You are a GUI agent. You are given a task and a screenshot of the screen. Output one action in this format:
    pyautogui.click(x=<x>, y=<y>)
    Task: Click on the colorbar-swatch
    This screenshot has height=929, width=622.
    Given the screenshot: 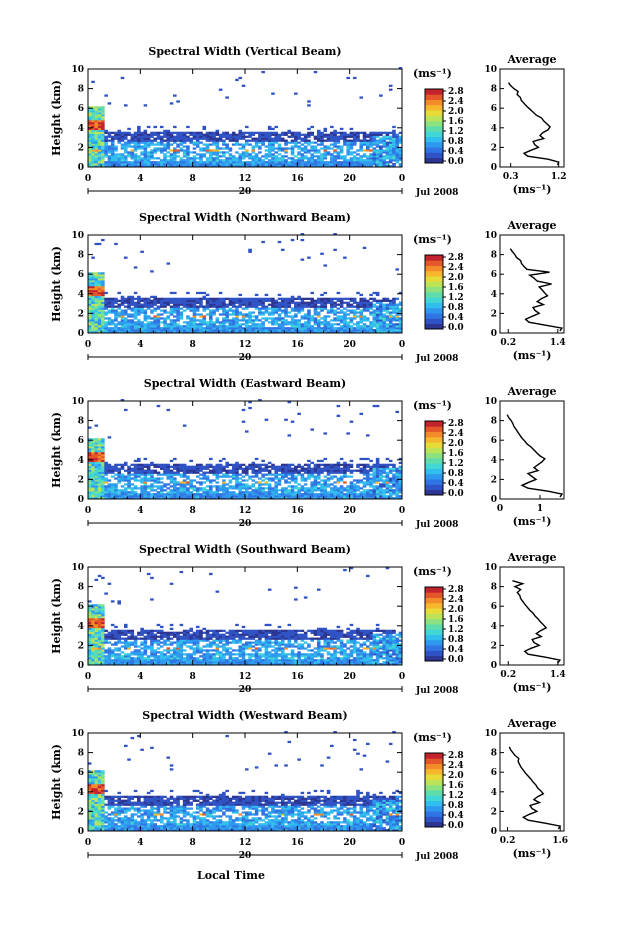 What is the action you would take?
    pyautogui.click(x=434, y=160)
    